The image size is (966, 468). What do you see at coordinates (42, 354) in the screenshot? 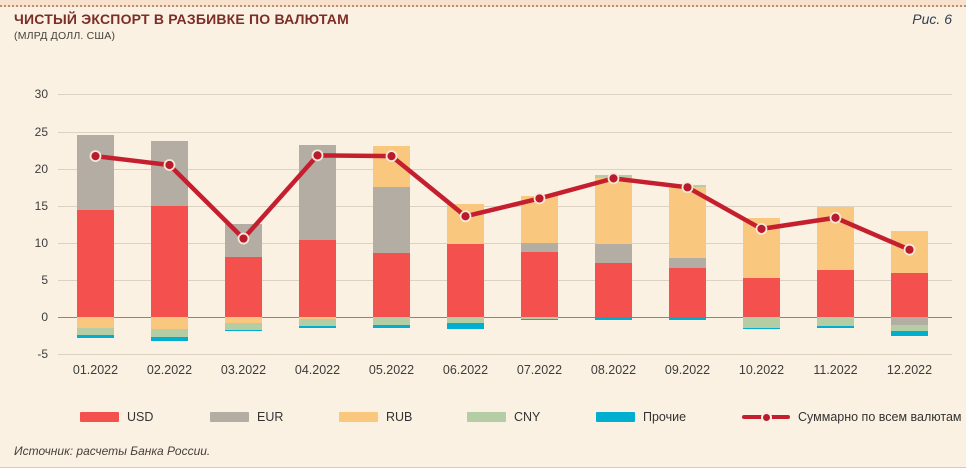
I see `y-tick-label: -5` at bounding box center [42, 354].